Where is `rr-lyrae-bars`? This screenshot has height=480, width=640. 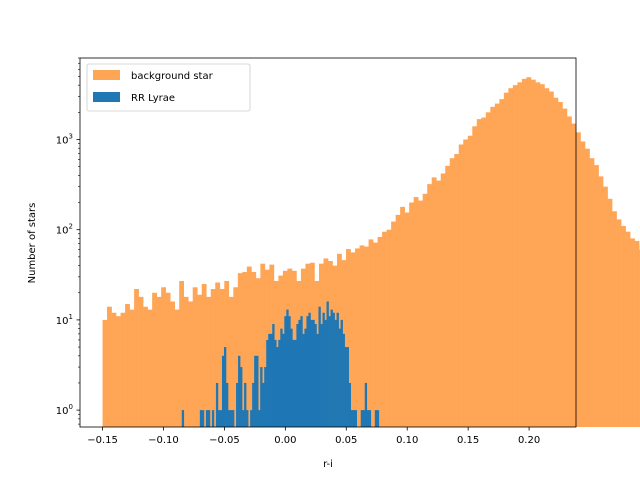 rr-lyrae-bars is located at coordinates (280, 364).